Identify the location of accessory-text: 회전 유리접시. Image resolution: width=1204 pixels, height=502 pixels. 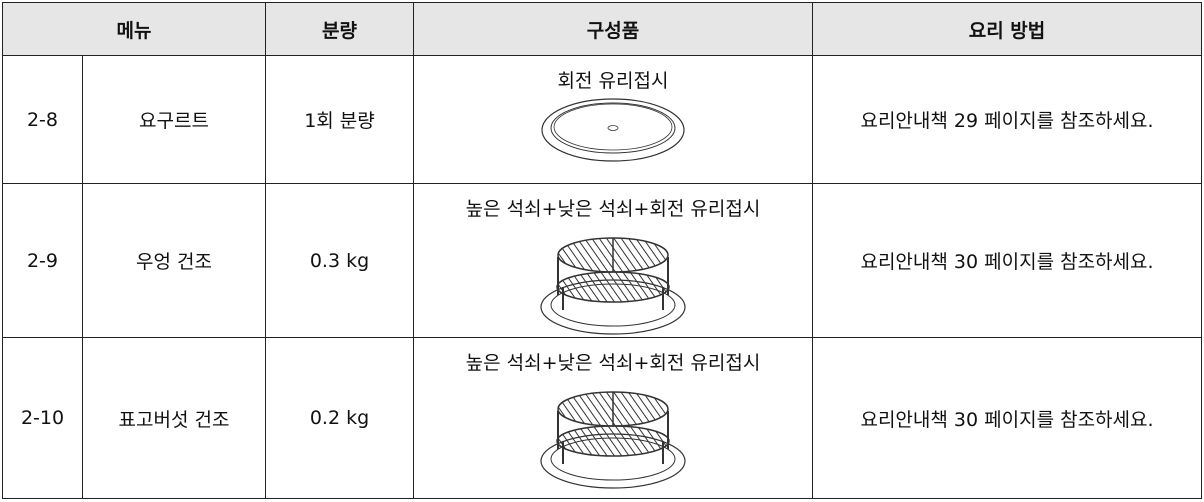
(613, 81).